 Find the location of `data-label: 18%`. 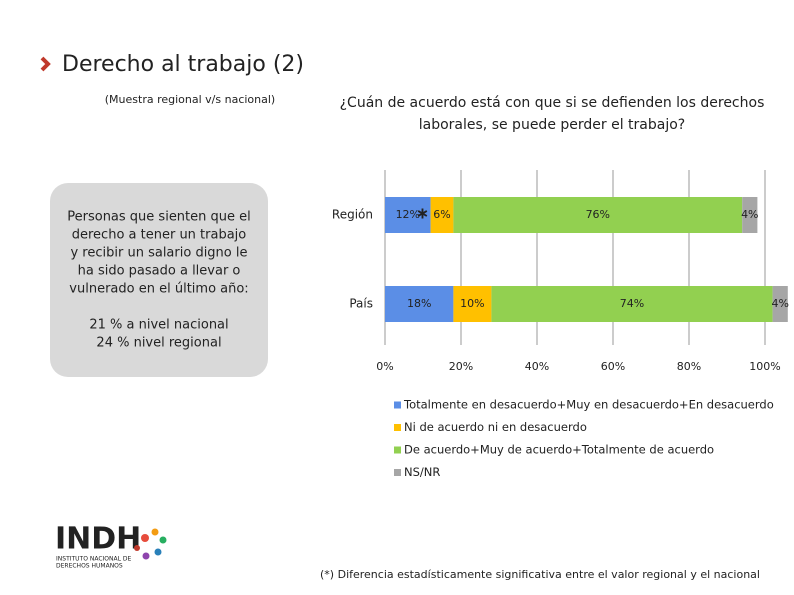

data-label: 18% is located at coordinates (419, 303).